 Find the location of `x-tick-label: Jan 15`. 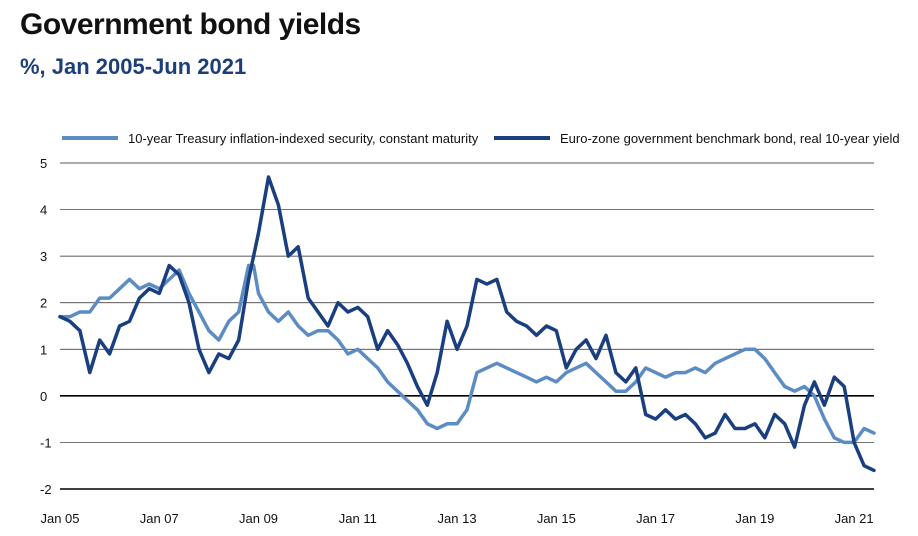

x-tick-label: Jan 15 is located at coordinates (556, 518).